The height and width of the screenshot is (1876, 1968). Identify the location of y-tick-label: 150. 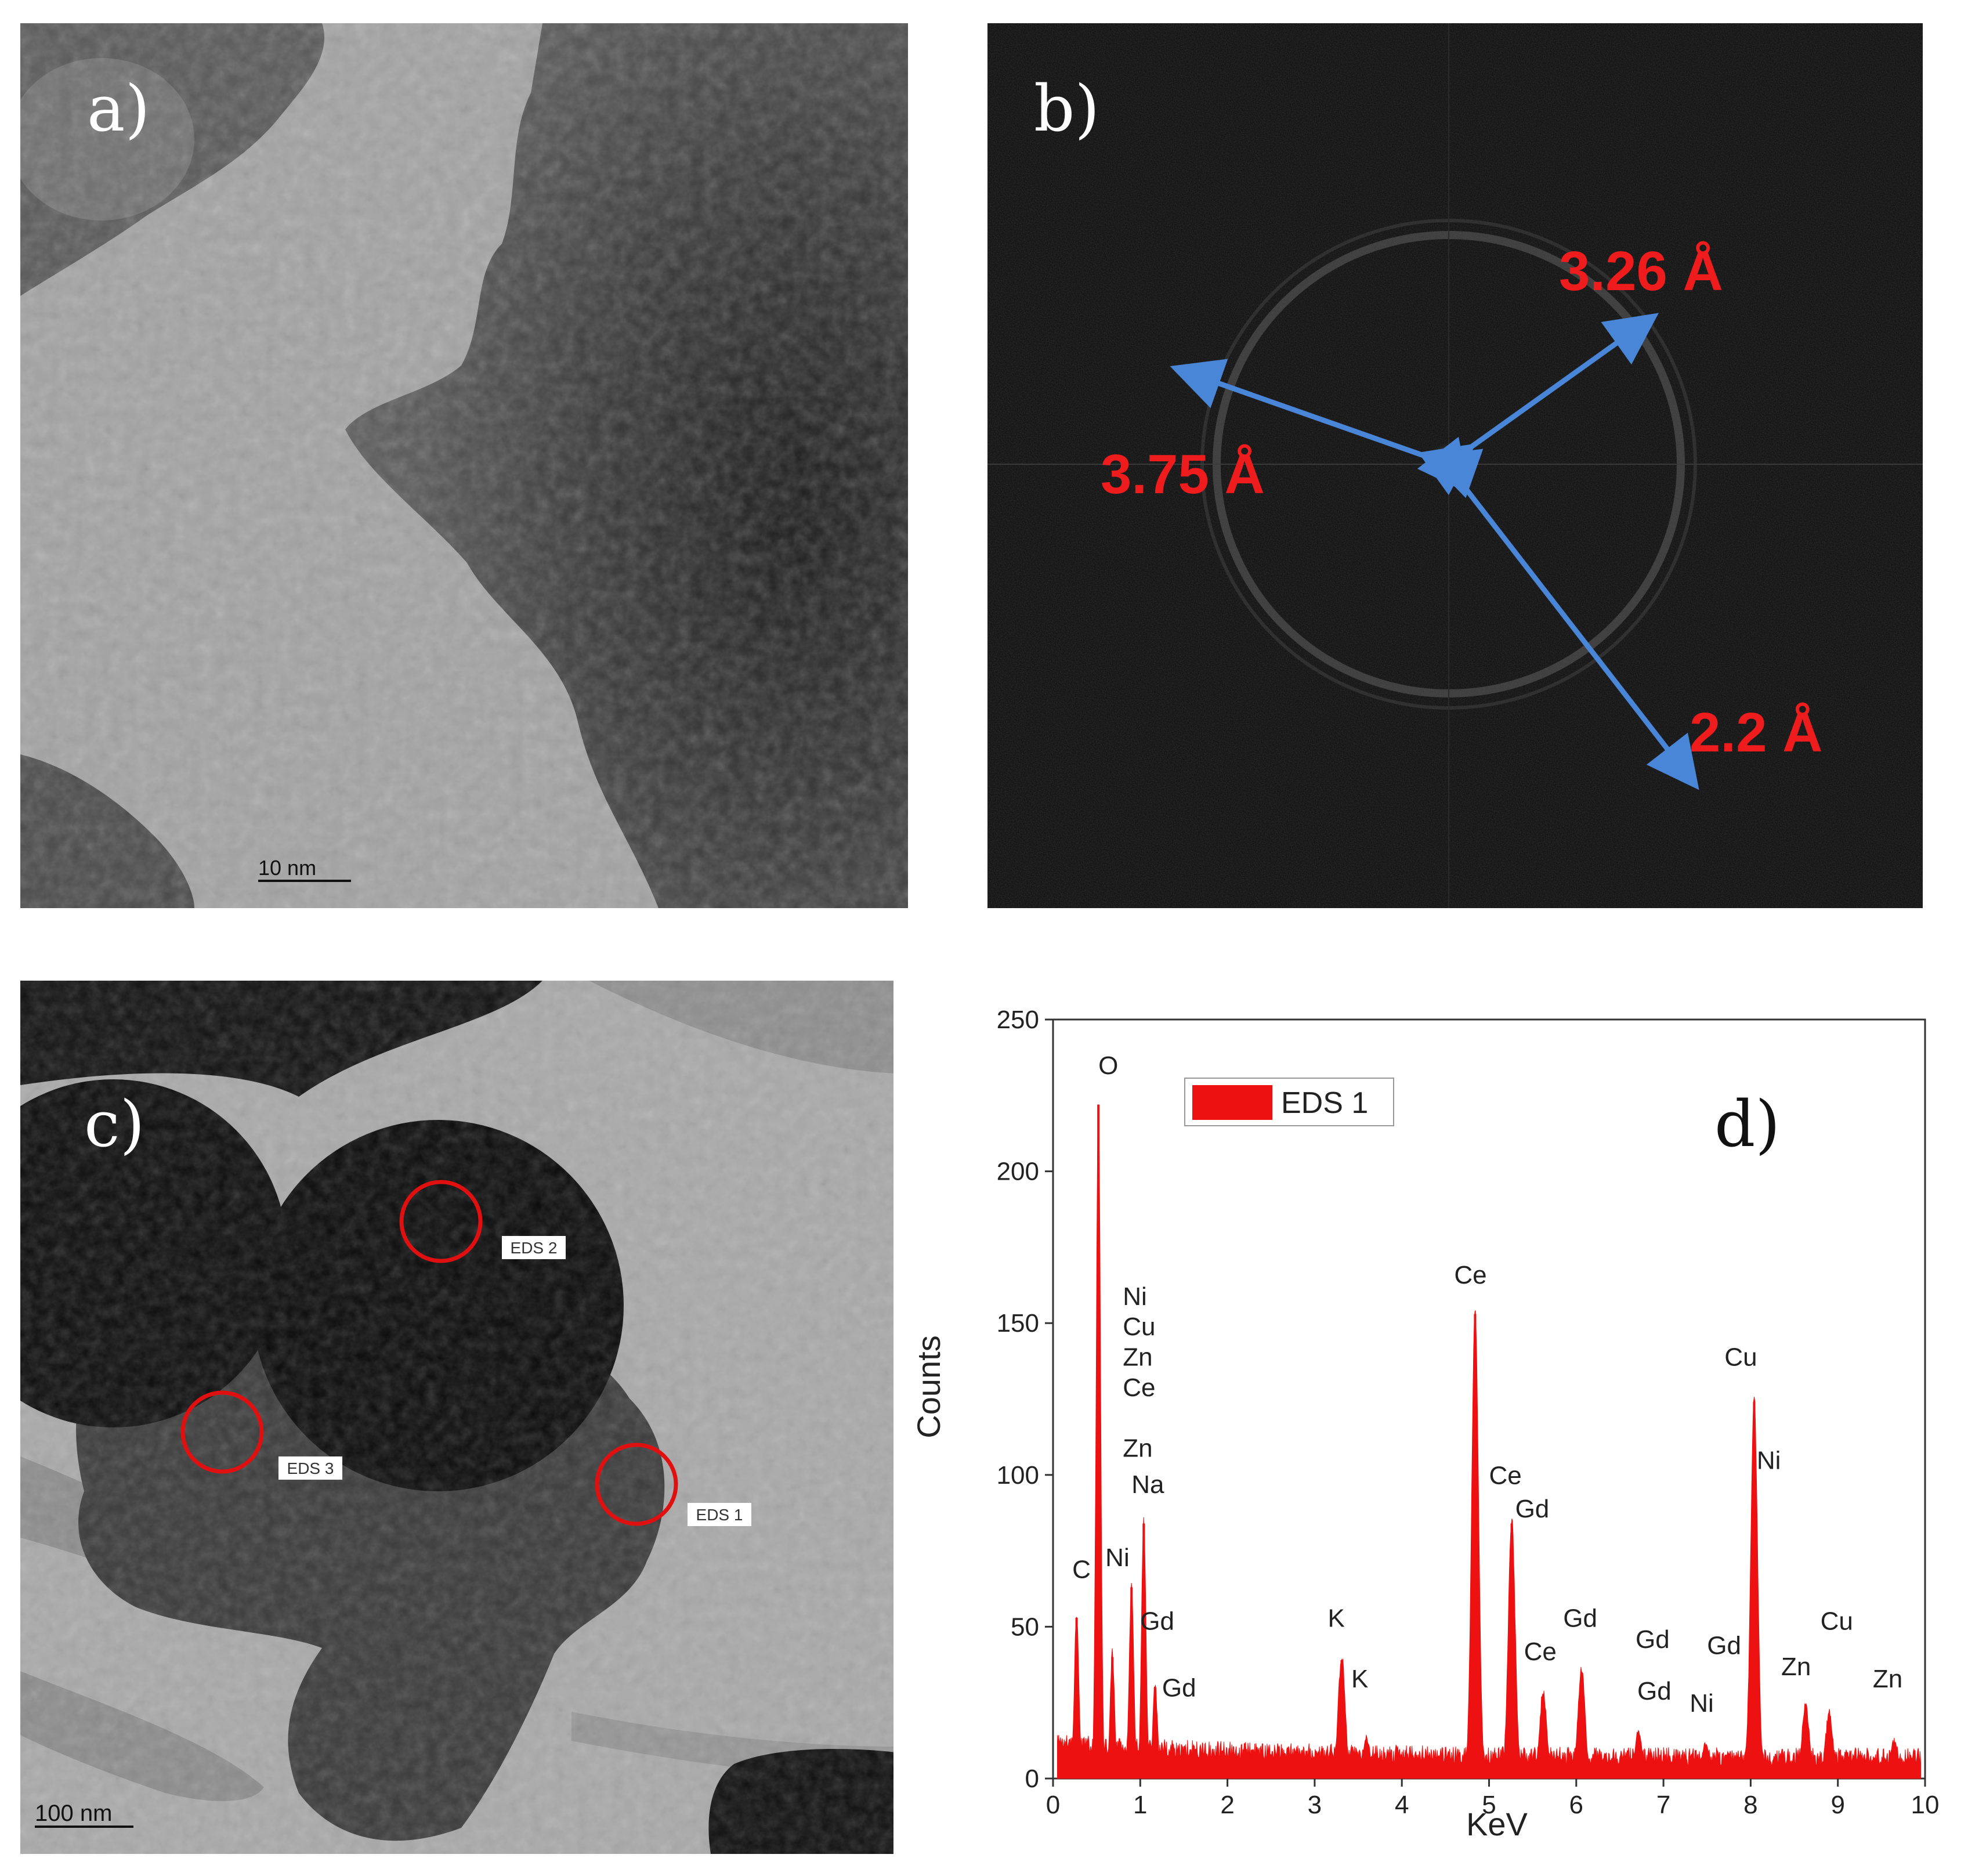
(1018, 1323).